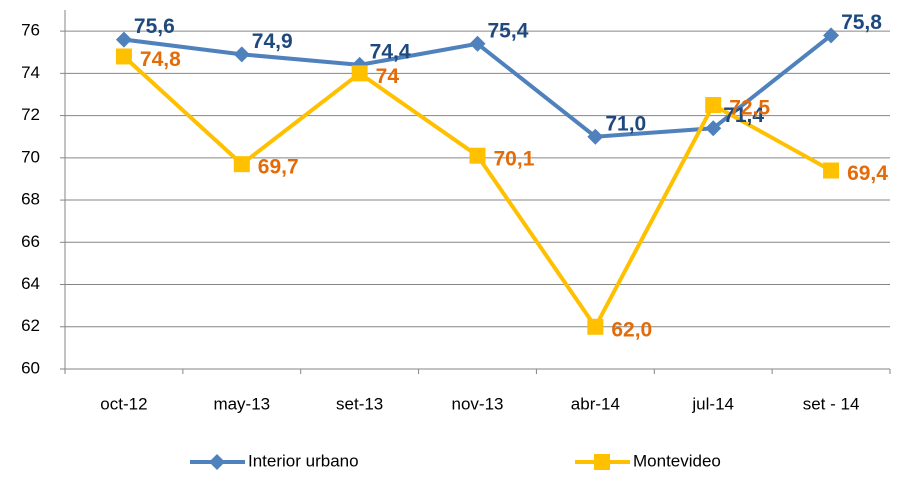 This screenshot has width=915, height=480. I want to click on value-label: 74,4, so click(390, 51).